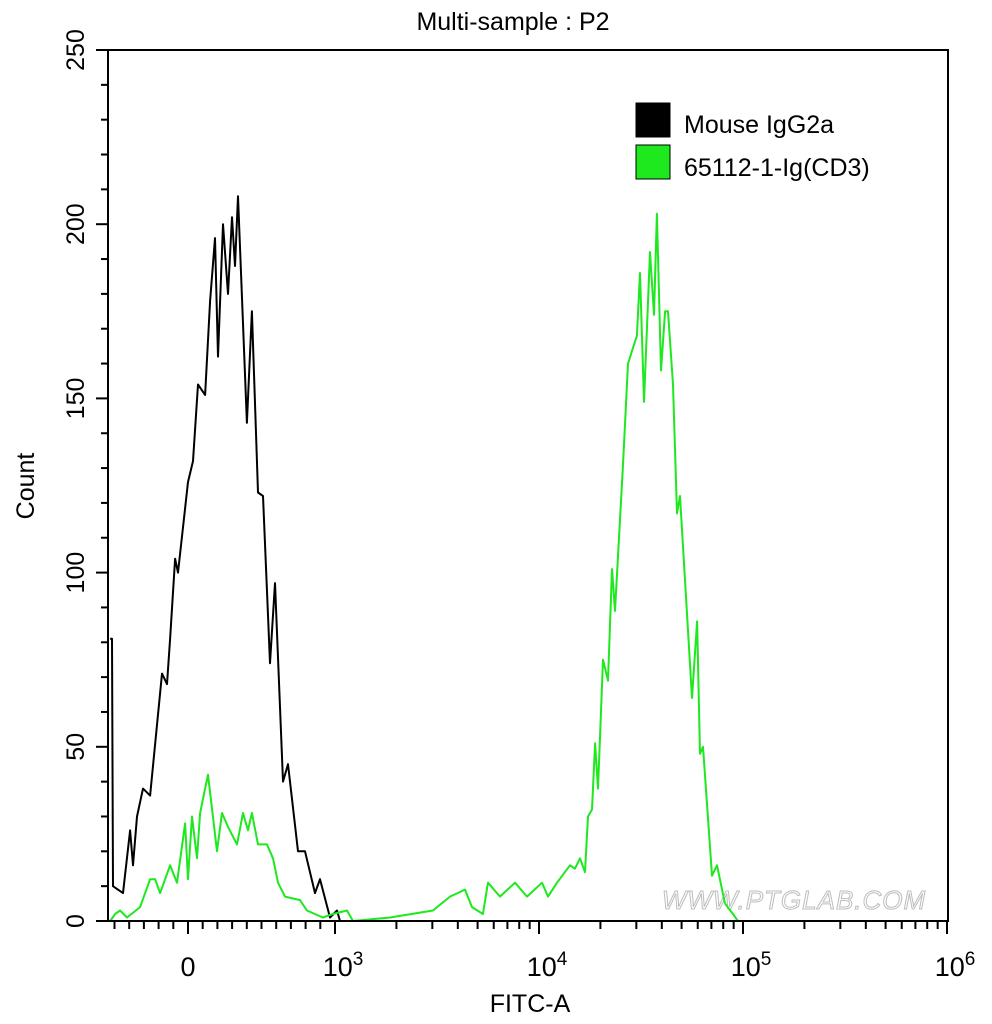  What do you see at coordinates (759, 125) in the screenshot?
I see `legend-label-mouse-igg2a: Mouse IgG2a` at bounding box center [759, 125].